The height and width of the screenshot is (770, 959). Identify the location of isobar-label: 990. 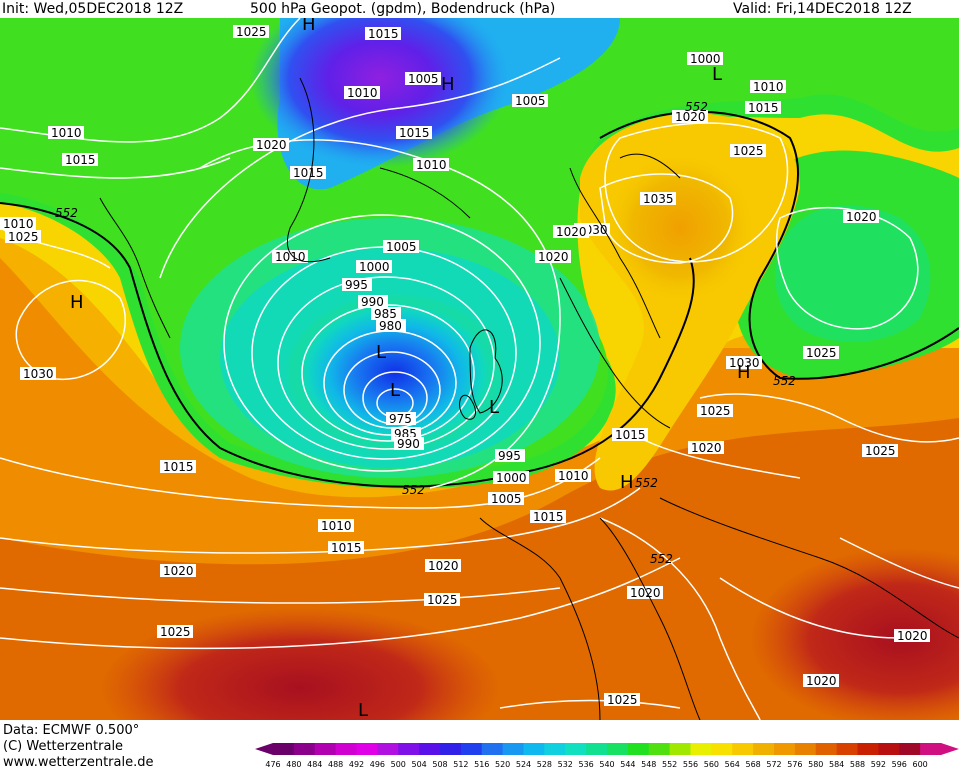
(373, 302).